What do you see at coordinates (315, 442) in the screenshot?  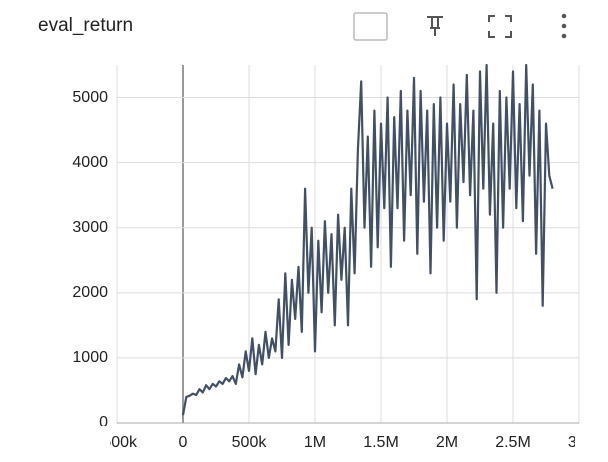 I see `x-tick-label: 1M` at bounding box center [315, 442].